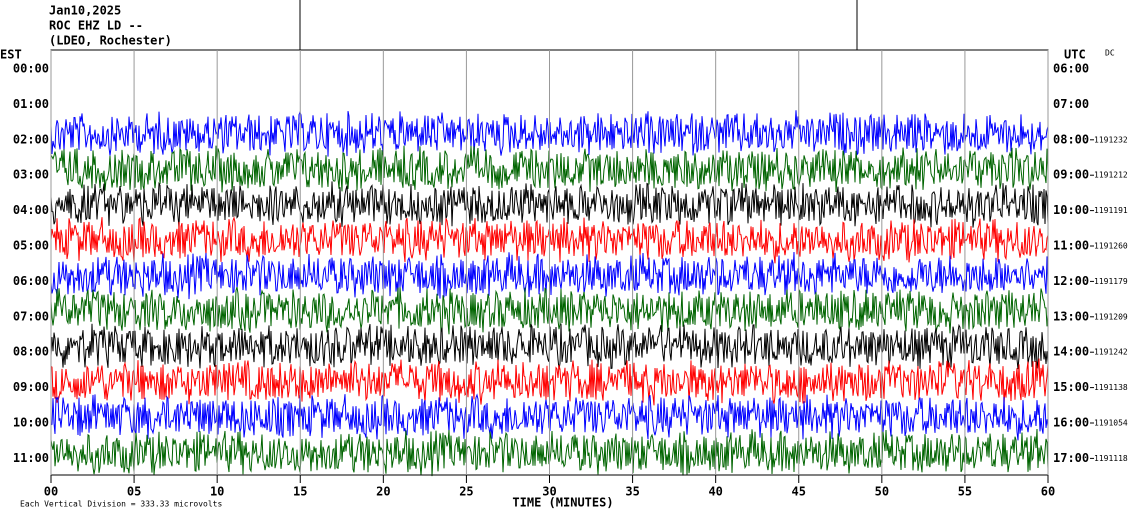  I want to click on dc-value: 1191242, so click(1111, 352).